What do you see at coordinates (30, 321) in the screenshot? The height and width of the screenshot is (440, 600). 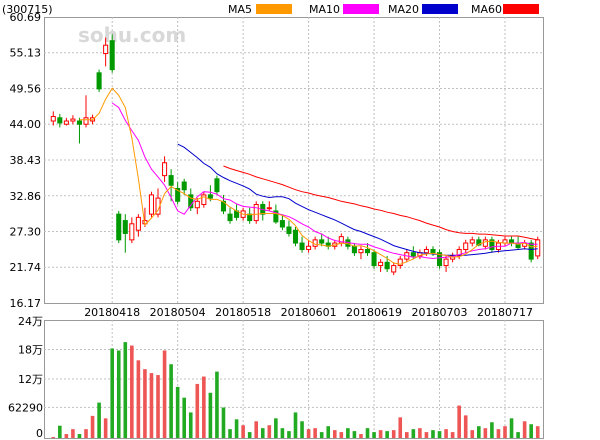 I see `volume-tick-label: 24万` at bounding box center [30, 321].